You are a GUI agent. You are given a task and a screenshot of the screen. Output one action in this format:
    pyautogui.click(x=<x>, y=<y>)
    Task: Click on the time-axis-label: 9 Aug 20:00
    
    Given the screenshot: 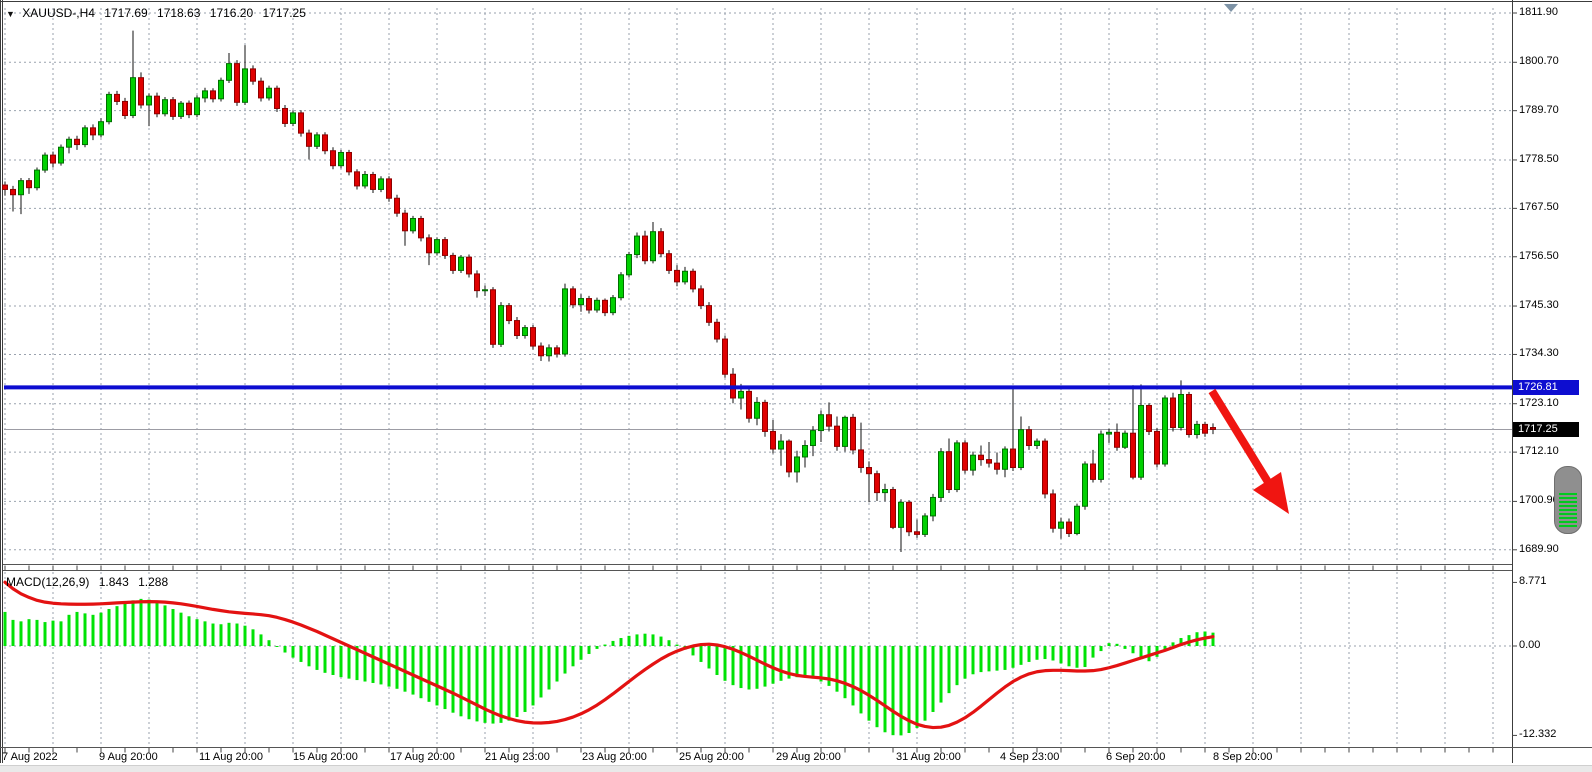 What is the action you would take?
    pyautogui.click(x=128, y=757)
    